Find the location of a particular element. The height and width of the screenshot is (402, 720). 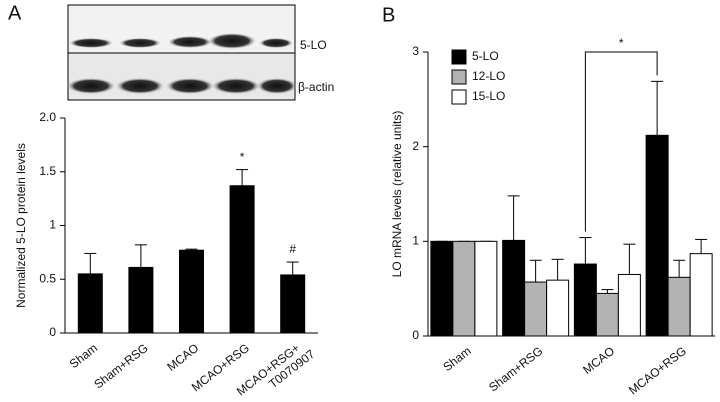

y-tick-label: 2 is located at coordinates (415, 146).